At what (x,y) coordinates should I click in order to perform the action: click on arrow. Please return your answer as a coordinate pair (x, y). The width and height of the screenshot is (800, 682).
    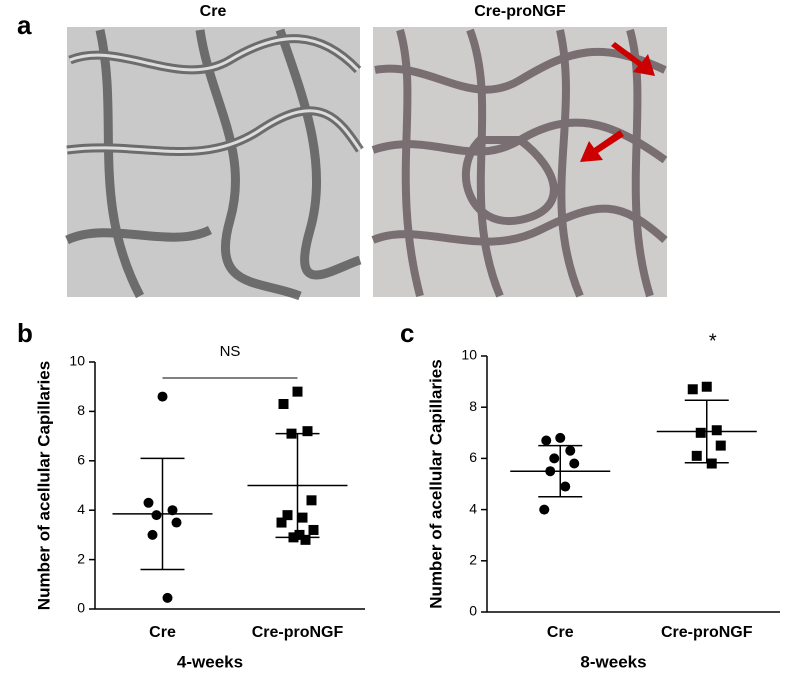
    Looking at the image, I should click on (617, 102).